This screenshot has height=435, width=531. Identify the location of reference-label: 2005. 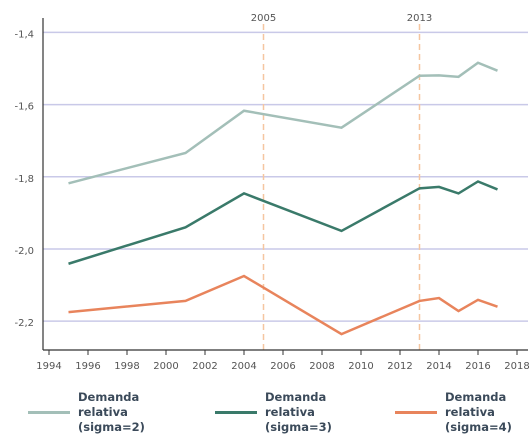
(263, 18).